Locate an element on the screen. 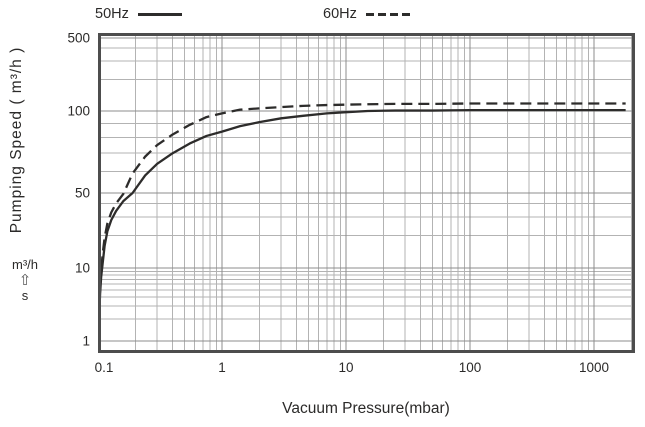 This screenshot has width=645, height=427. legend-dashed-line-icon is located at coordinates (389, 14).